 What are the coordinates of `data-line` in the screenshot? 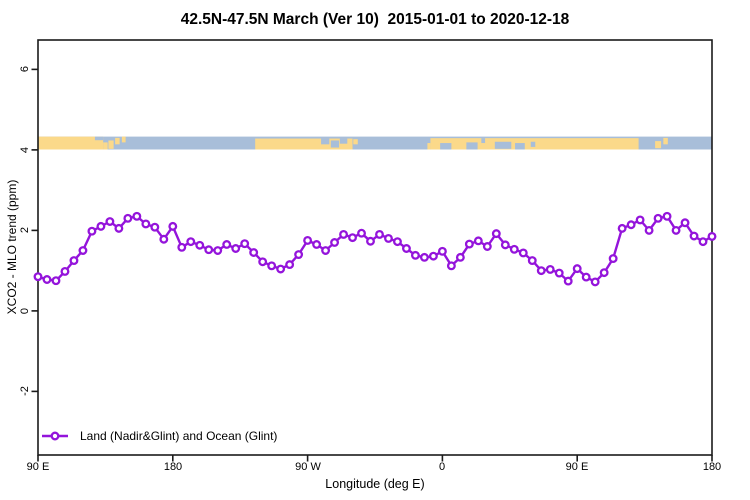 It's located at (375, 249).